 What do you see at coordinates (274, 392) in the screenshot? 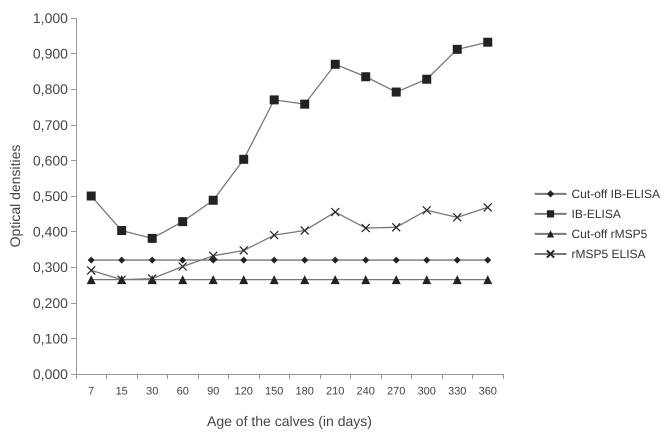
I see `x-tick-label: 150` at bounding box center [274, 392].